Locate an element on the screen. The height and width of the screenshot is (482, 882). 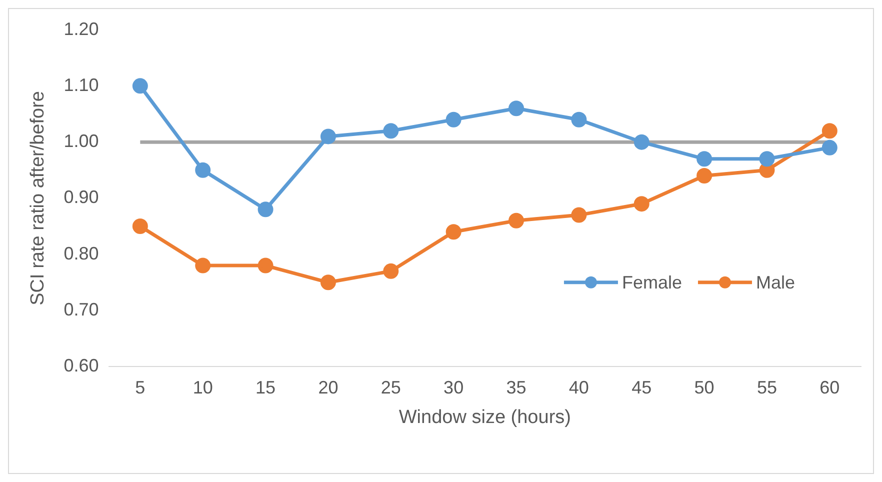
y-tick-label: 0.70 is located at coordinates (81, 309).